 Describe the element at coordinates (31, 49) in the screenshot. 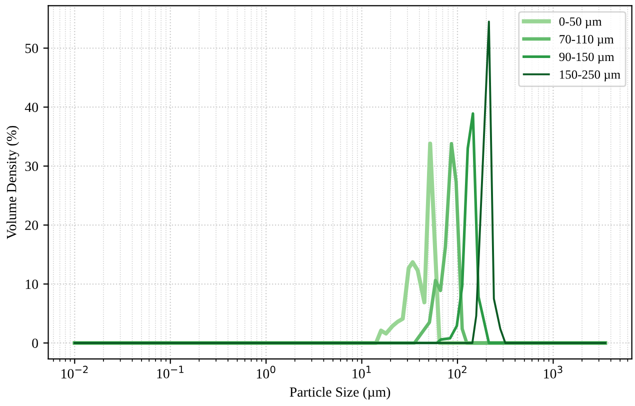

I see `y-tick-label: 50` at that location.